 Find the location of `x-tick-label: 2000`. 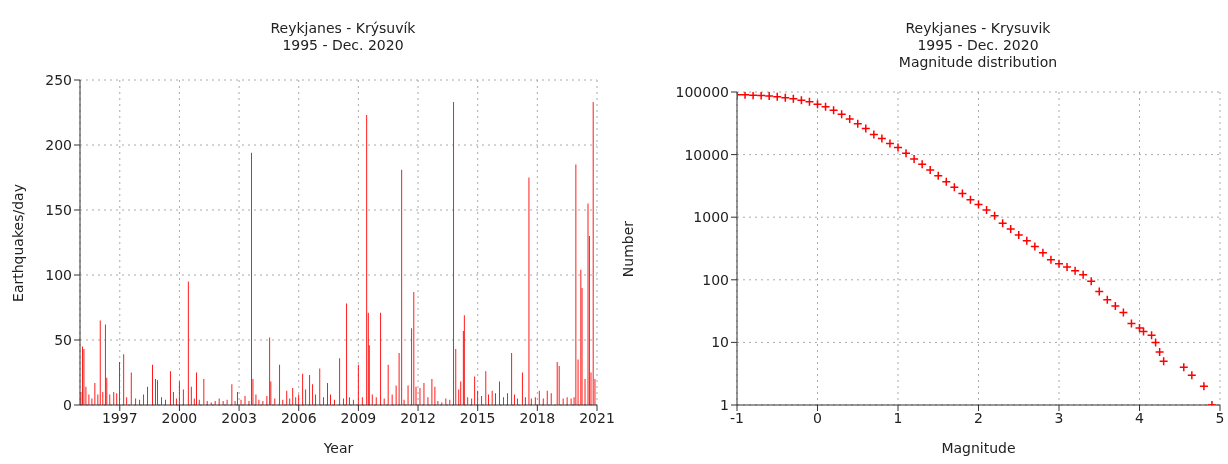

x-tick-label: 2000 is located at coordinates (179, 417).